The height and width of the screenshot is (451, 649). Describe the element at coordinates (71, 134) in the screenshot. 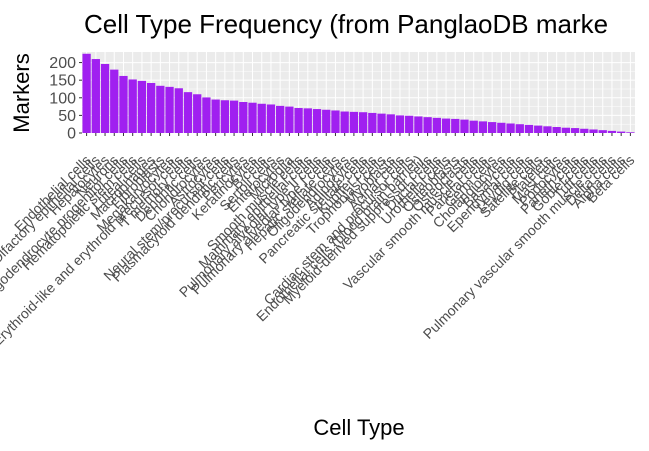

I see `y-tick-label: 0` at that location.